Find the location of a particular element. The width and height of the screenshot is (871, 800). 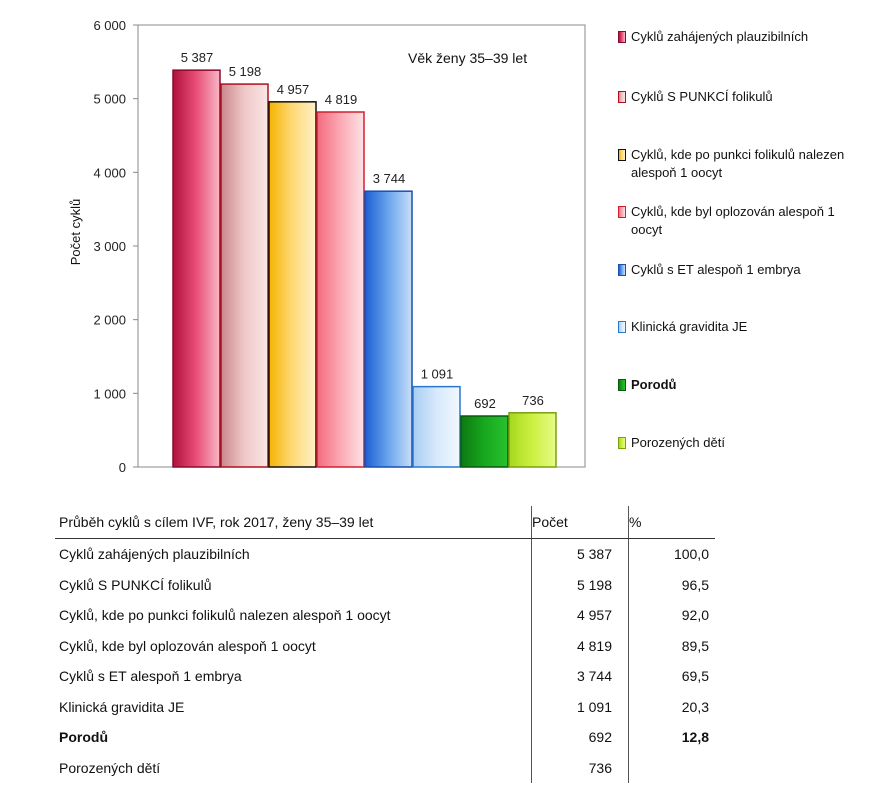

row-count: 5 387 is located at coordinates (580, 554).